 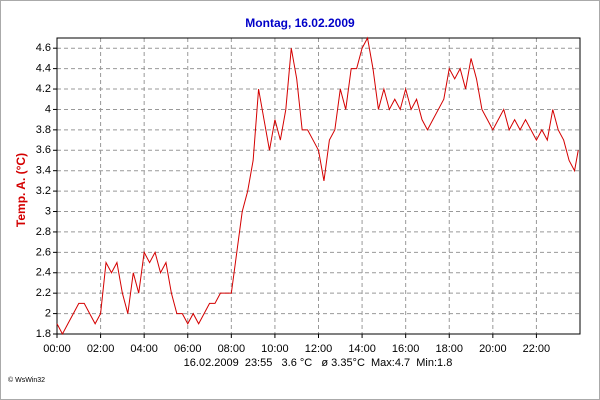 I want to click on y-tick-label: 3.8, so click(x=43, y=130).